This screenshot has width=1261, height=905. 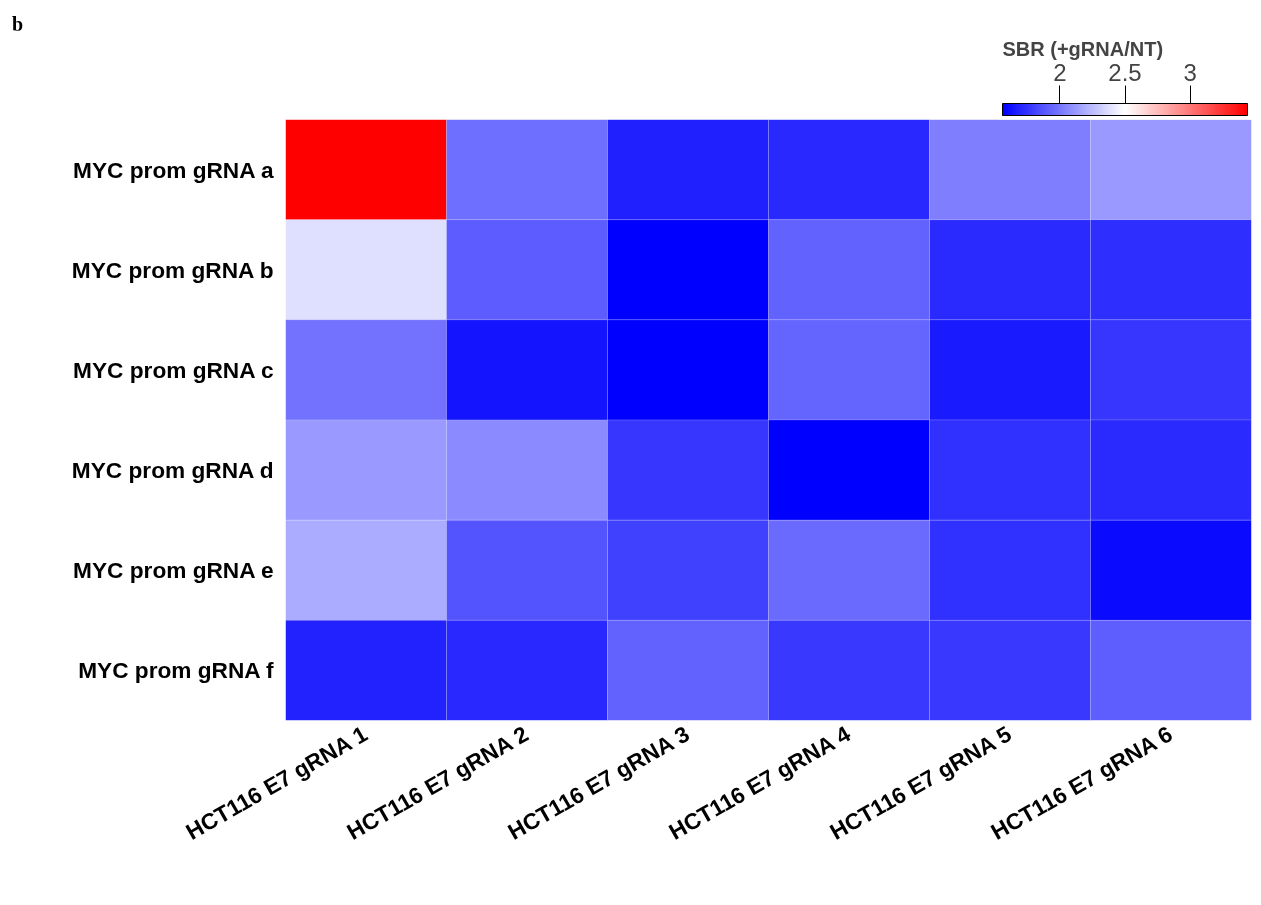 I want to click on color-bar-label: 2.5, so click(x=1125, y=72).